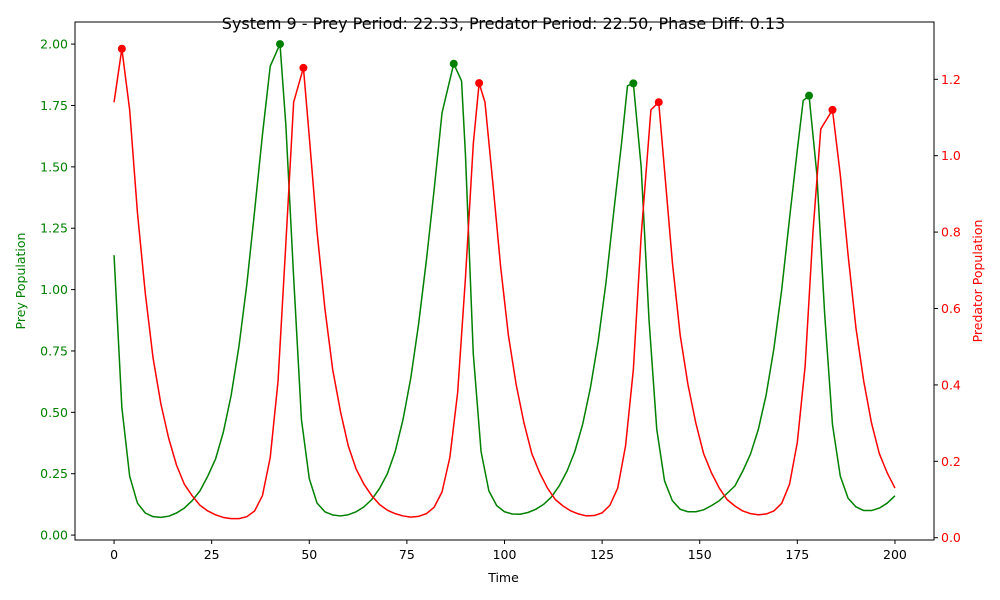 Image resolution: width=1000 pixels, height=600 pixels. What do you see at coordinates (951, 384) in the screenshot?
I see `right-y-tick-label: 0.4` at bounding box center [951, 384].